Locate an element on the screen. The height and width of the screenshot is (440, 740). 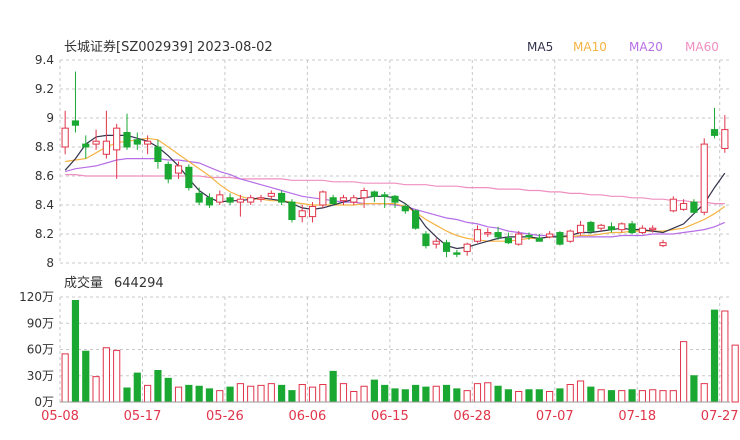
ma60-line is located at coordinates (395, 189).